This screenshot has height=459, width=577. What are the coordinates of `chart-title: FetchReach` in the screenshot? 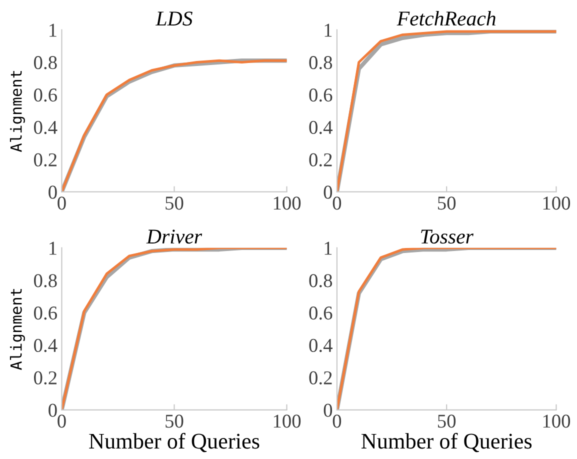 It's located at (446, 18).